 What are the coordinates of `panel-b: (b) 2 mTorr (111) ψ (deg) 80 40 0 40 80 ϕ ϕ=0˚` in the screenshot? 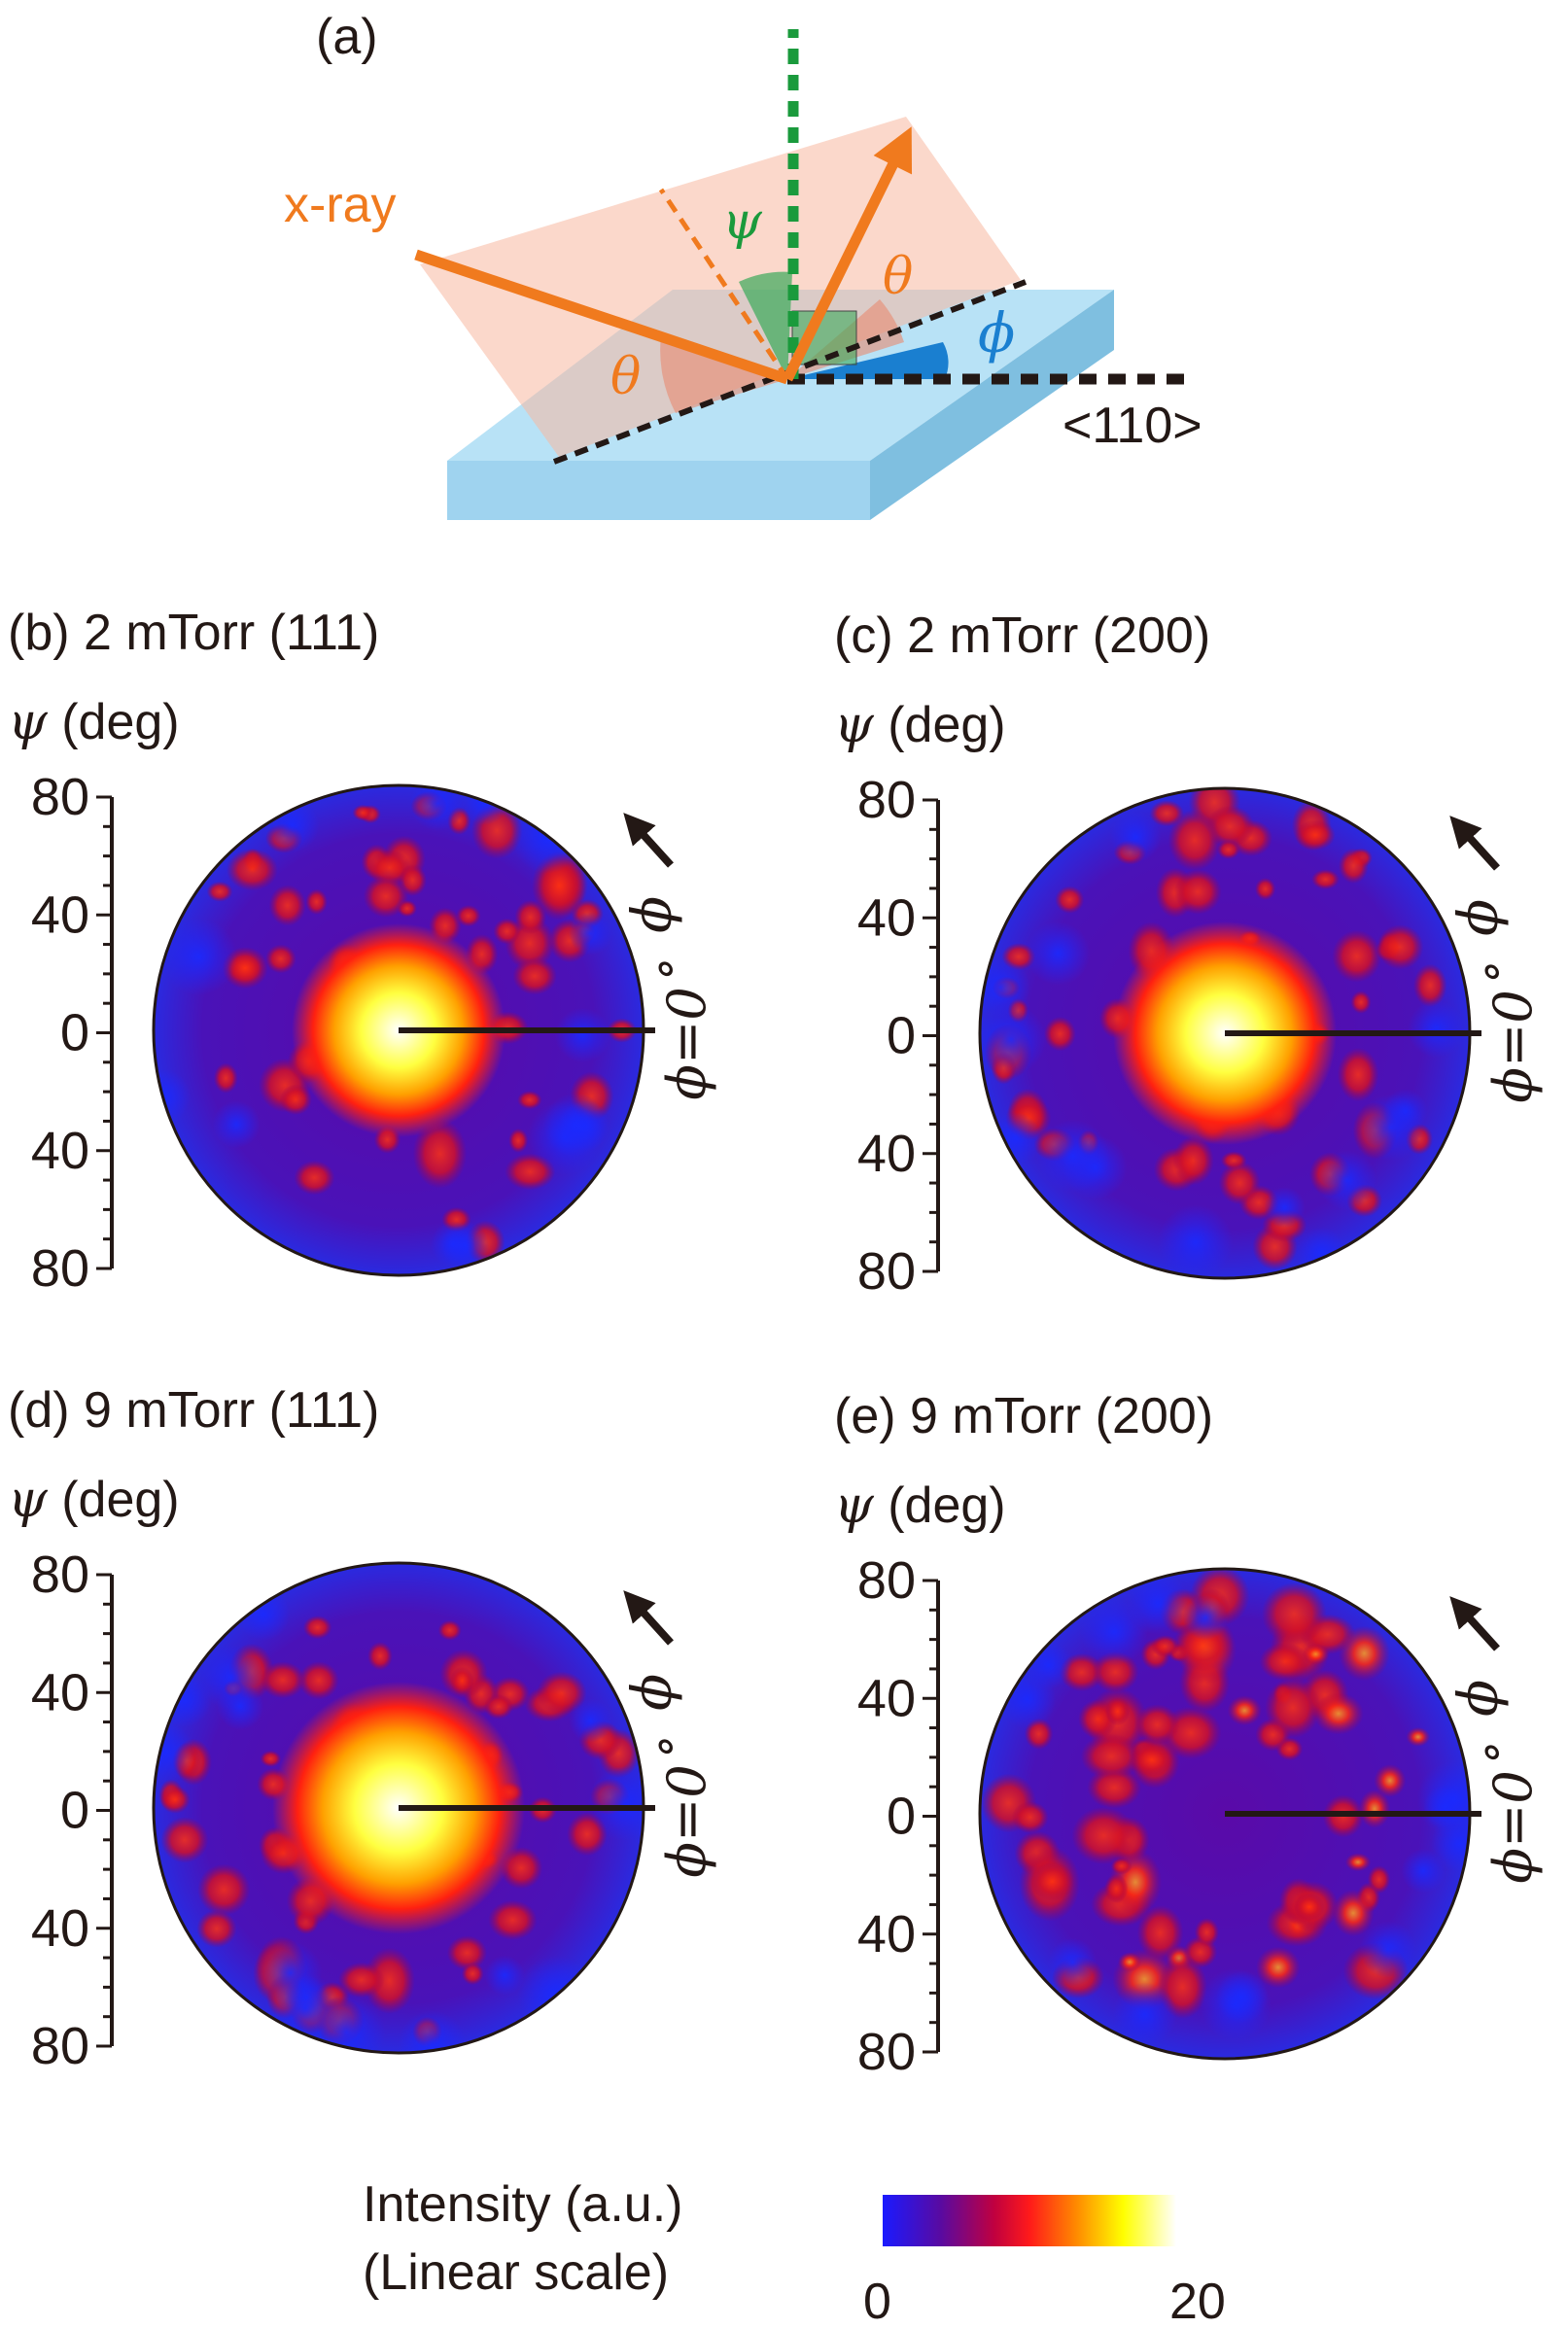 It's located at (362, 951).